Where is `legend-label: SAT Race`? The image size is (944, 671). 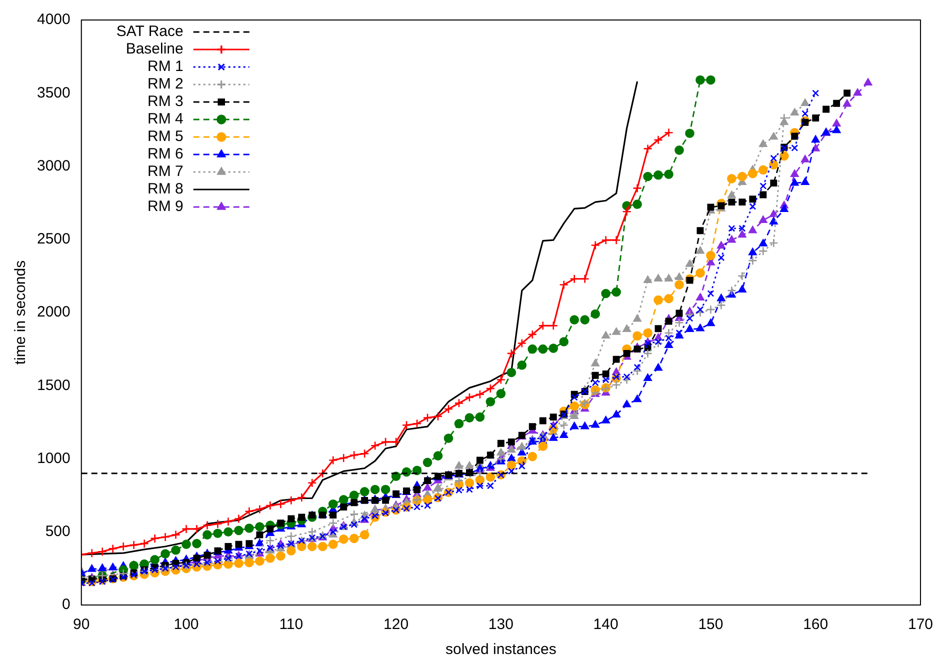
legend-label: SAT Race is located at coordinates (150, 31).